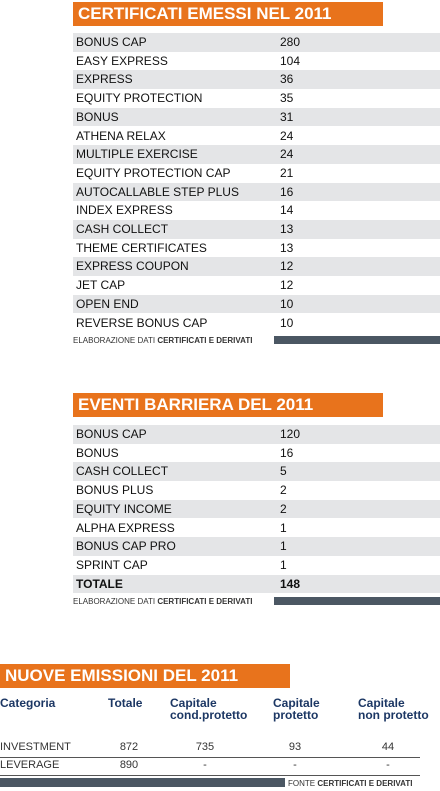 The height and width of the screenshot is (791, 440). What do you see at coordinates (124, 210) in the screenshot?
I see `row-label: INDEX EXPRESS` at bounding box center [124, 210].